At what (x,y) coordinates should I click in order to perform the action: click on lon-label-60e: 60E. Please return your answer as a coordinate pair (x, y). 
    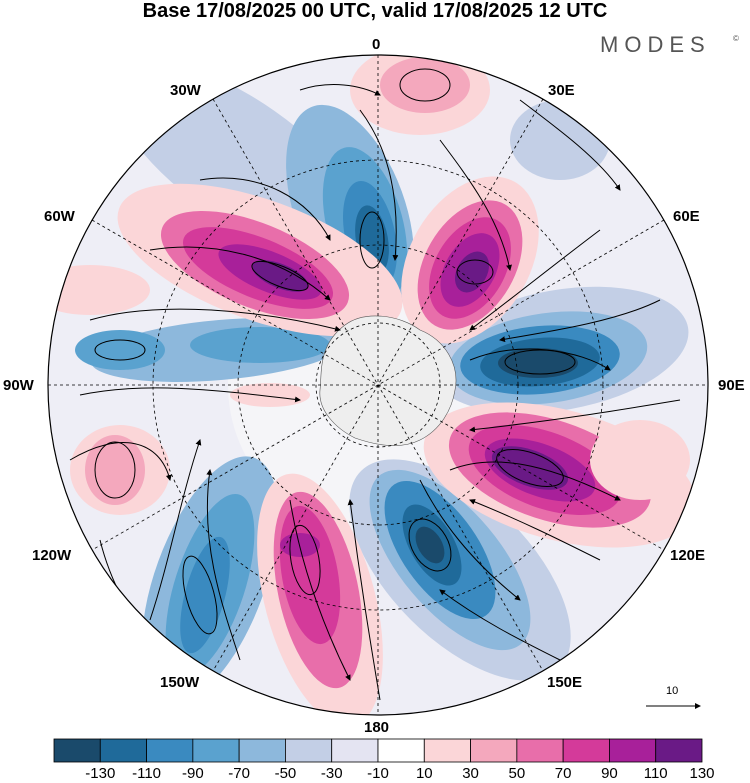
    Looking at the image, I should click on (686, 216).